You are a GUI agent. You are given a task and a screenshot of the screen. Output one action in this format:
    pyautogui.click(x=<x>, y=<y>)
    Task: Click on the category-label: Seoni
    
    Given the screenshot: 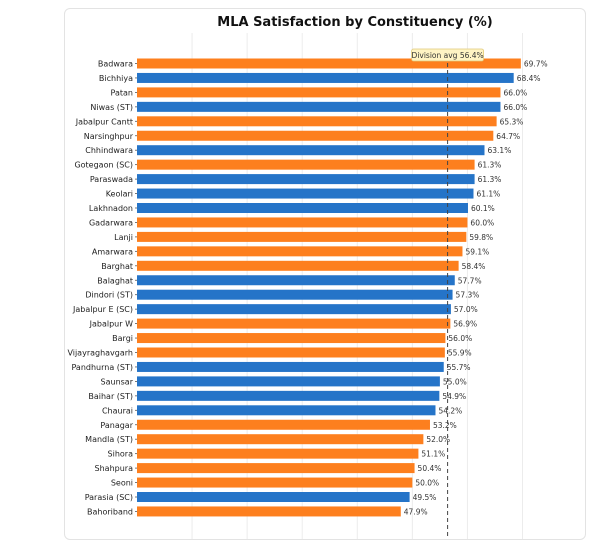 What is the action you would take?
    pyautogui.click(x=122, y=483)
    